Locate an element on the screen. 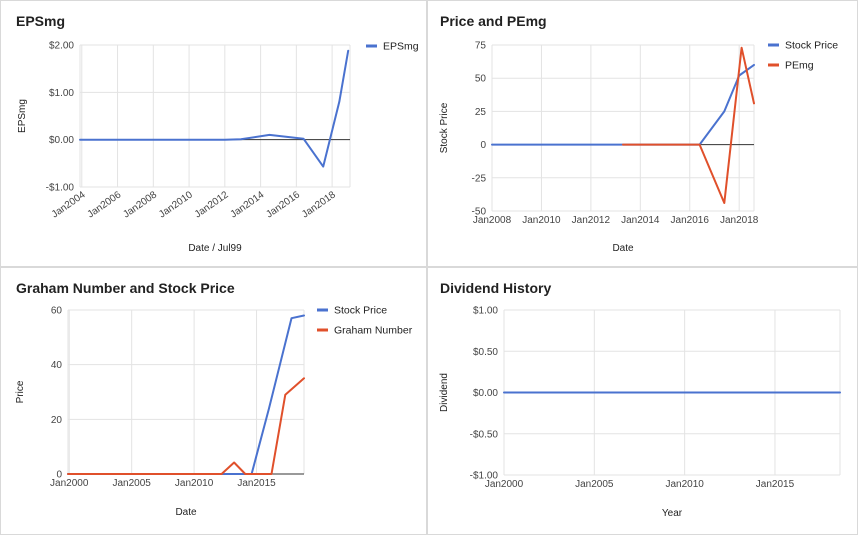 The width and height of the screenshot is (858, 535). chart-title: Price and PEmg is located at coordinates (493, 21).